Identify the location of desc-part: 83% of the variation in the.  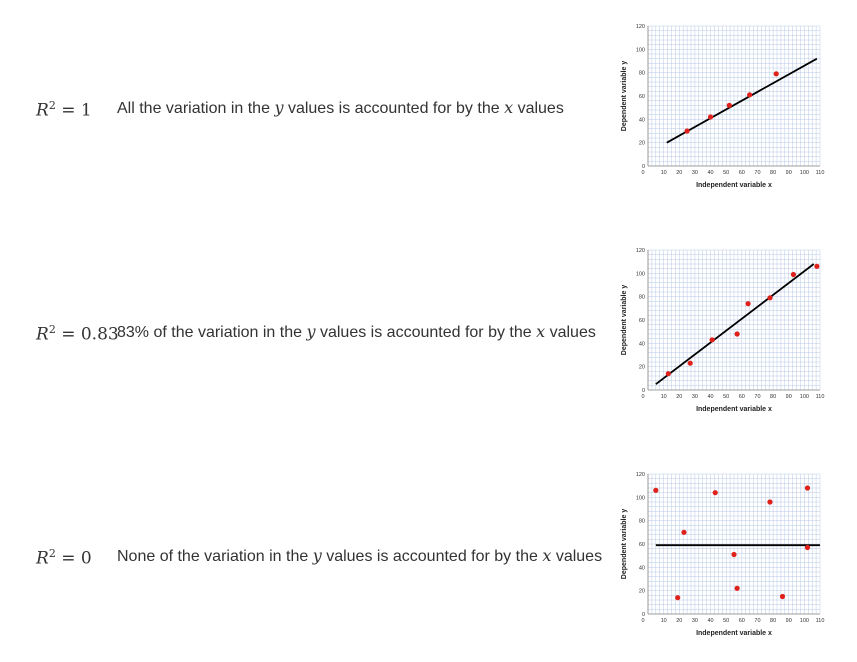
(210, 332).